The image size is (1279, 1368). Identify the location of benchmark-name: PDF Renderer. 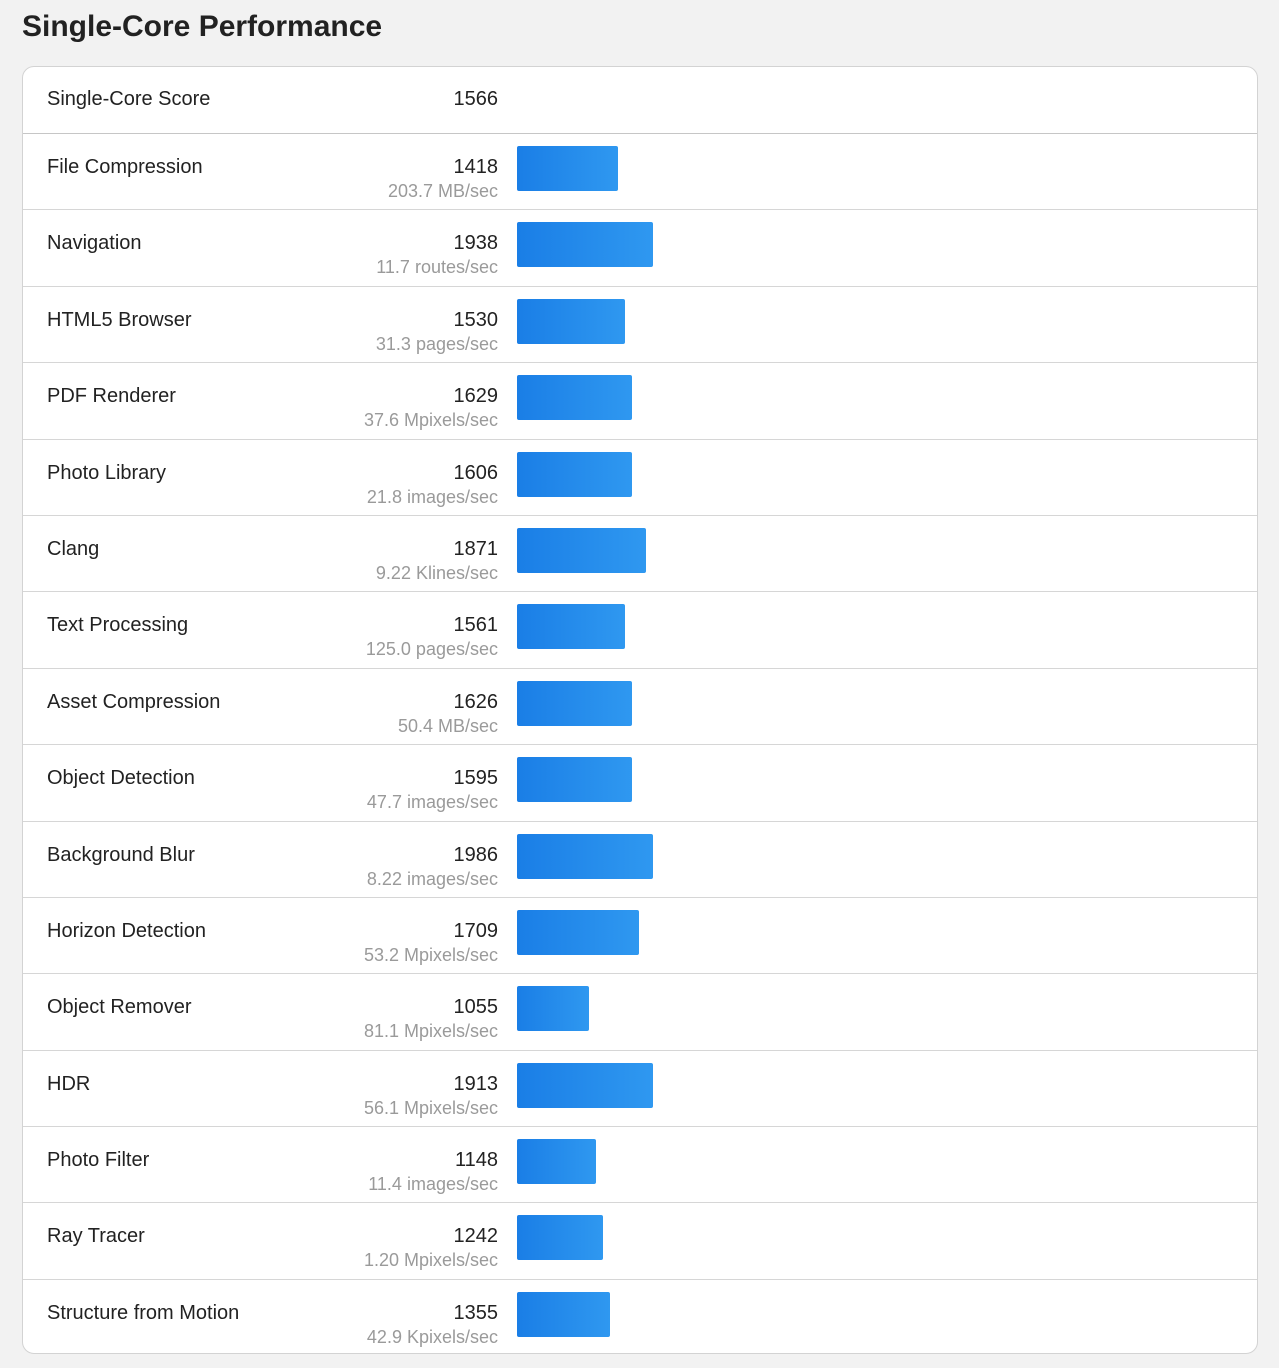
(111, 396).